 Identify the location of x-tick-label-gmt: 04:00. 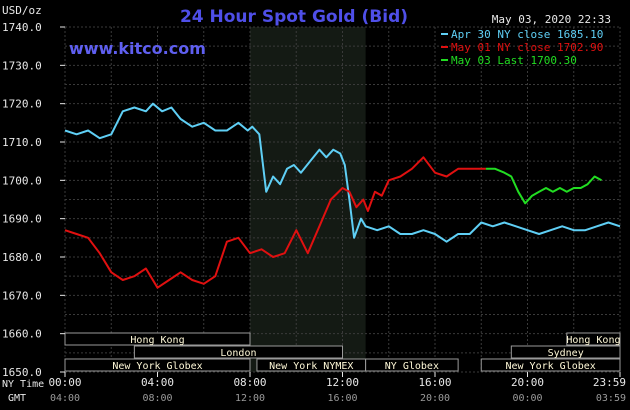
(65, 398).